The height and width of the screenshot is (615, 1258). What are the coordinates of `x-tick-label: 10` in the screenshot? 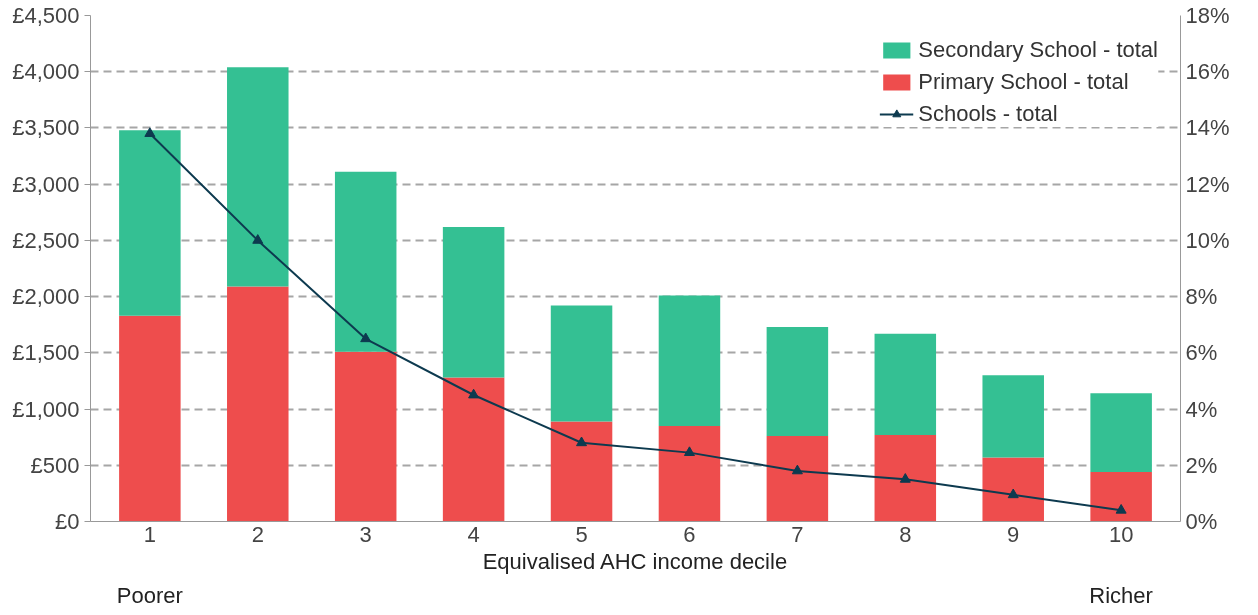 It's located at (1121, 534).